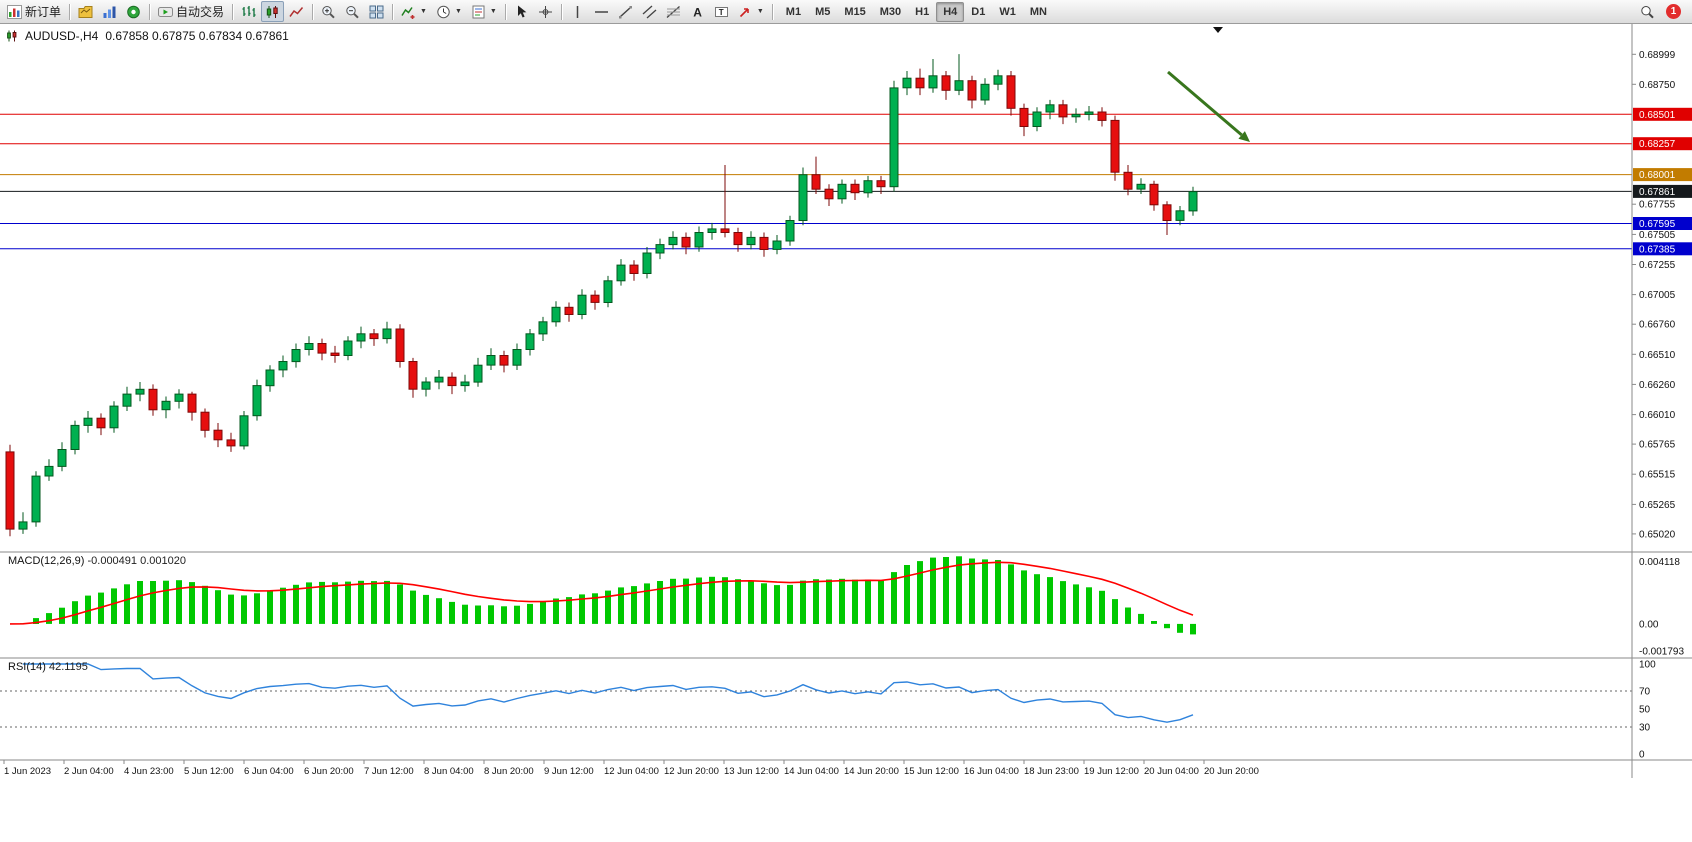 Image resolution: width=1692 pixels, height=842 pixels. What do you see at coordinates (950, 11) in the screenshot?
I see `timeframe-button-h4: H4` at bounding box center [950, 11].